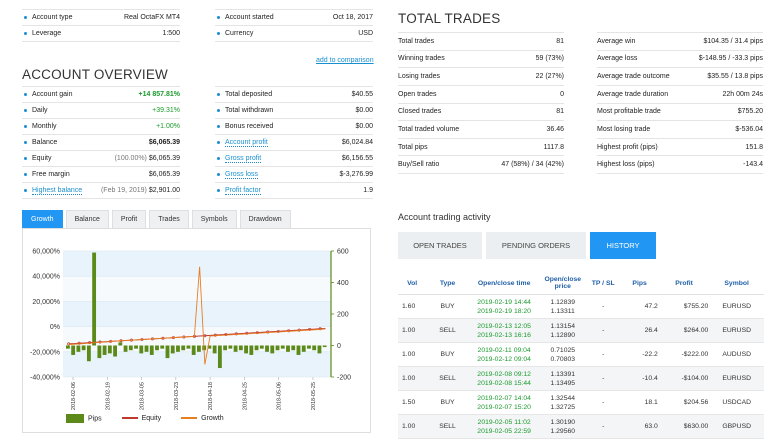 This screenshot has height=439, width=770. Describe the element at coordinates (57, 191) in the screenshot. I see `highest-balance-link: Highest balance` at that location.